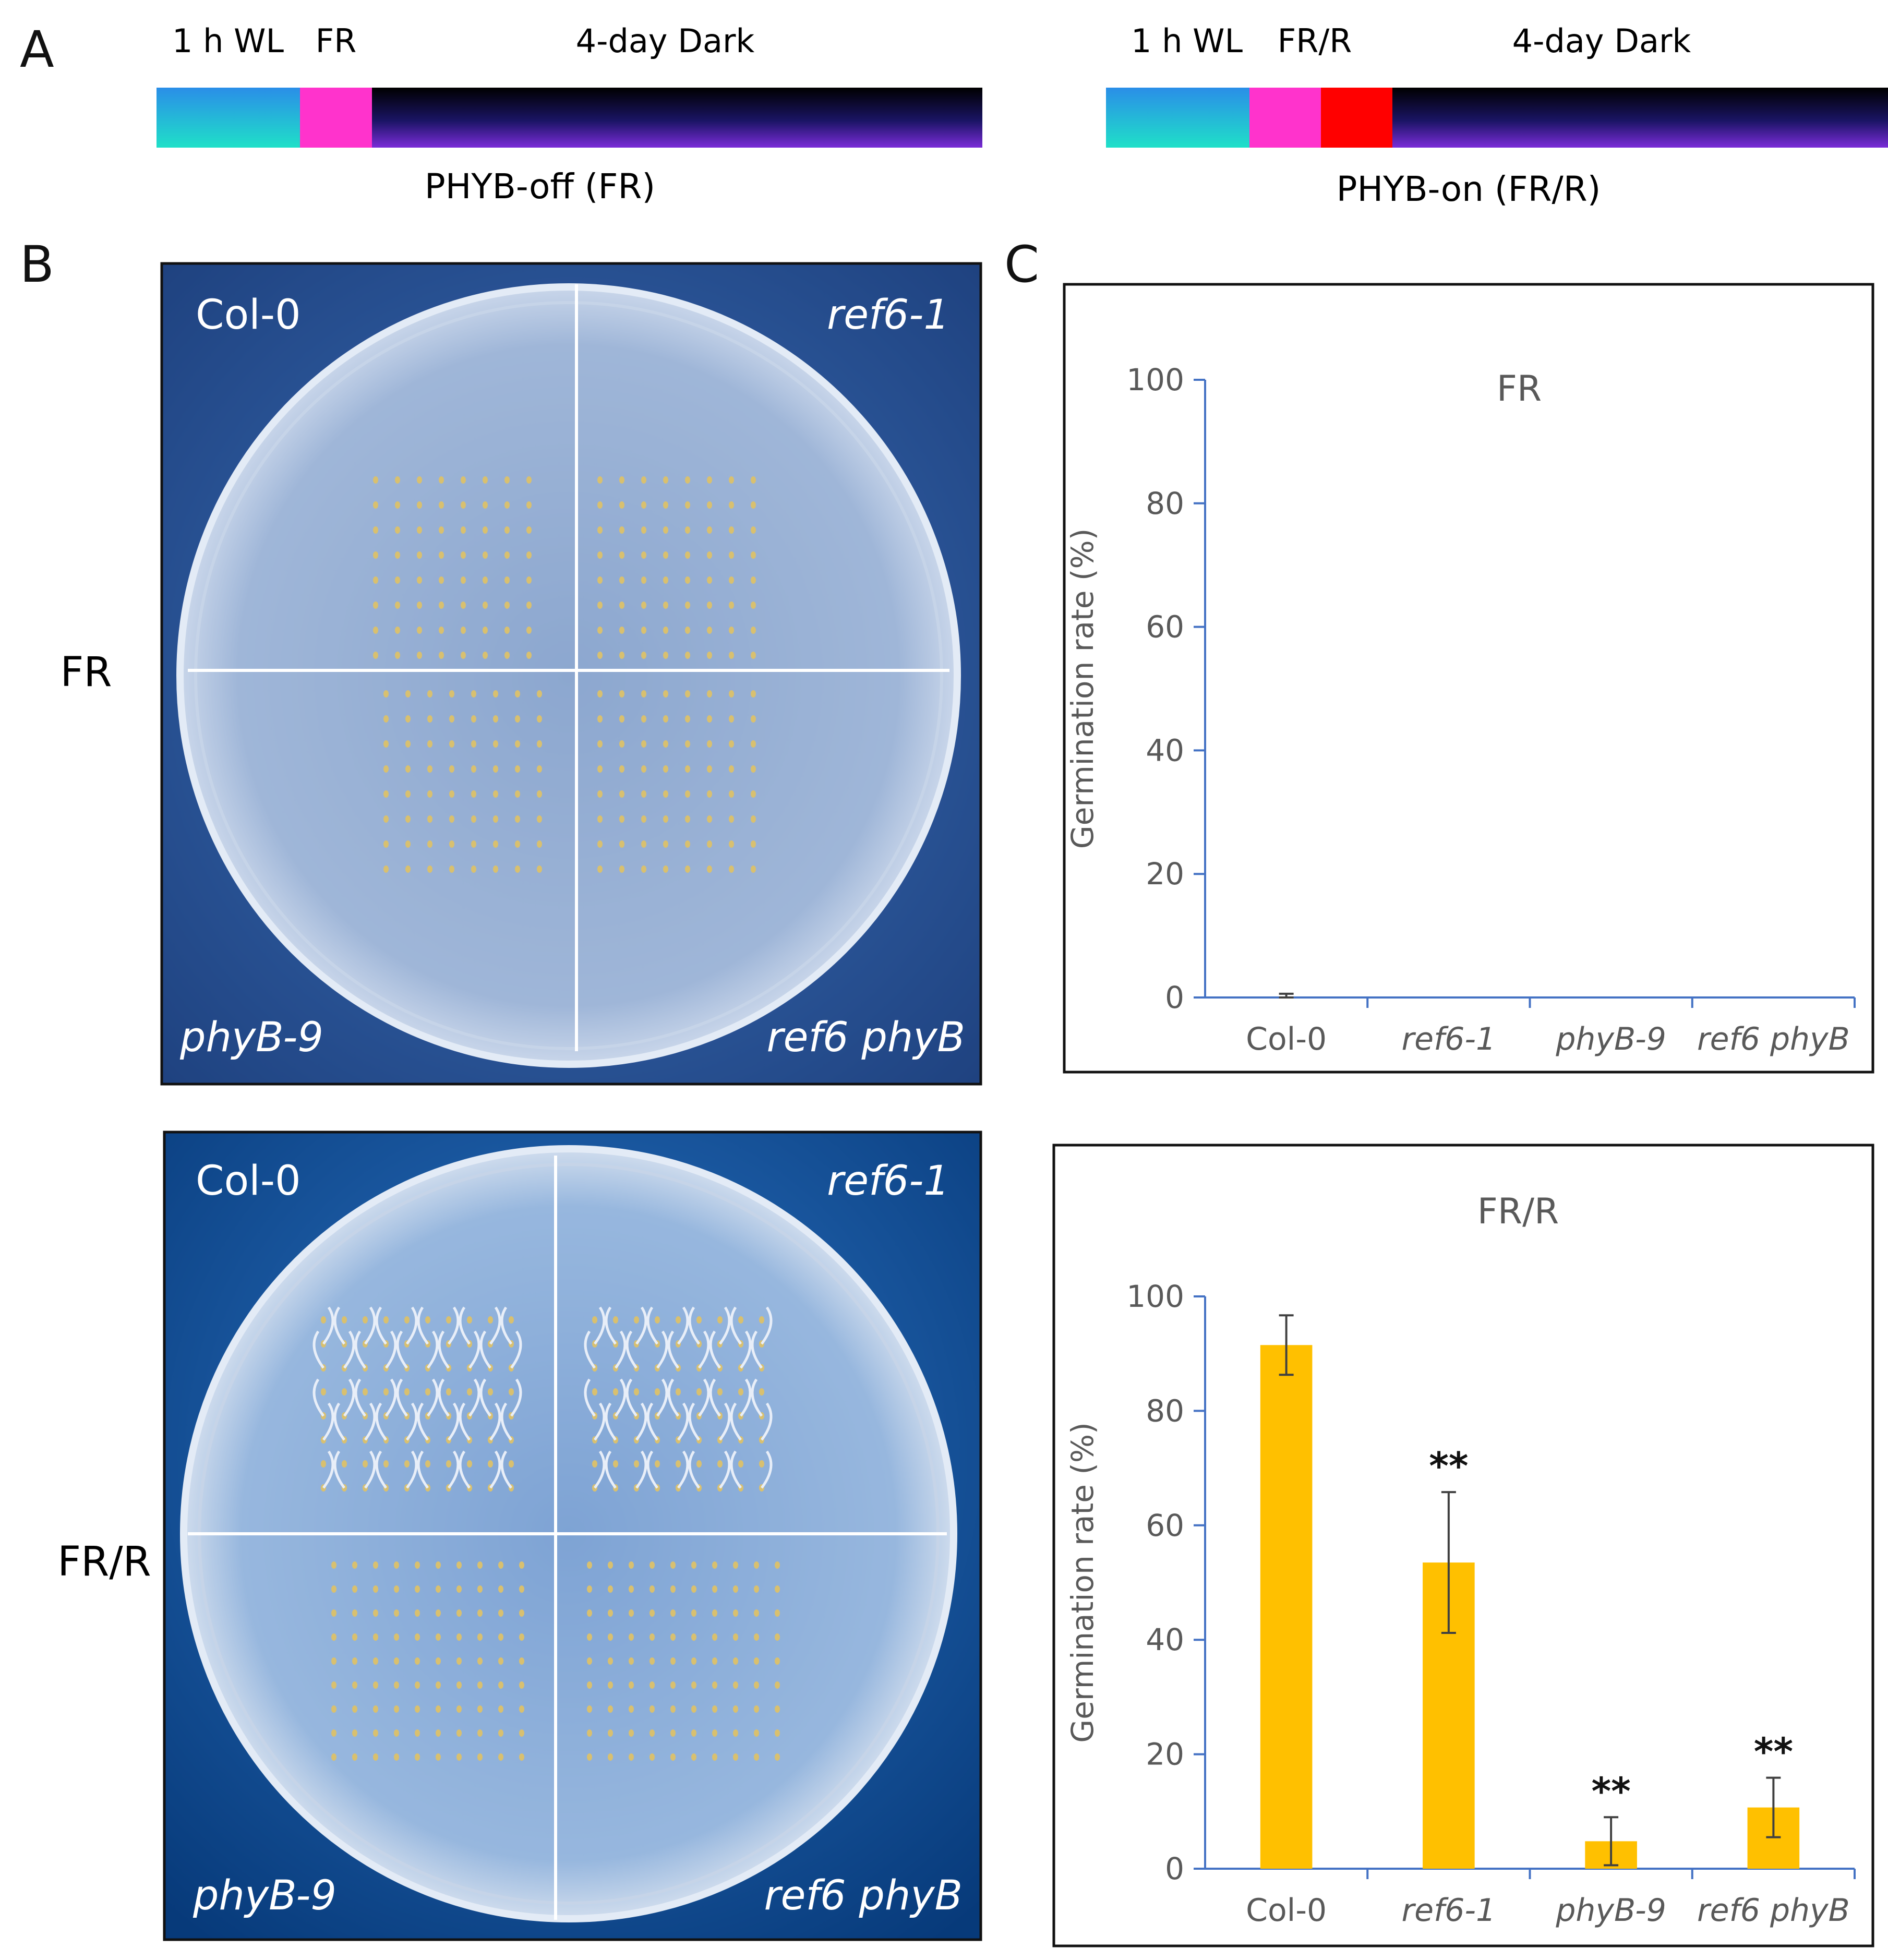  Describe the element at coordinates (104, 1561) in the screenshot. I see `row-label-fr-r: FR/R` at that location.